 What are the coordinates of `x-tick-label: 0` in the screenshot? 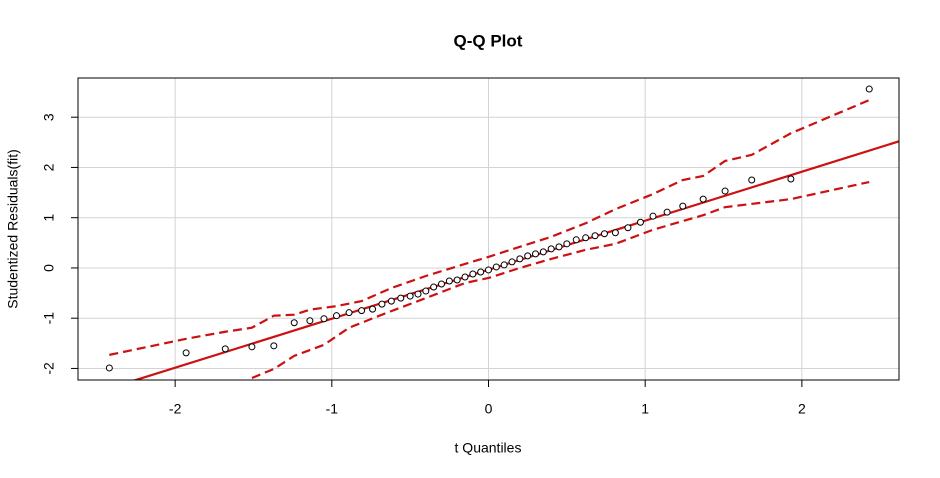 It's located at (489, 409).